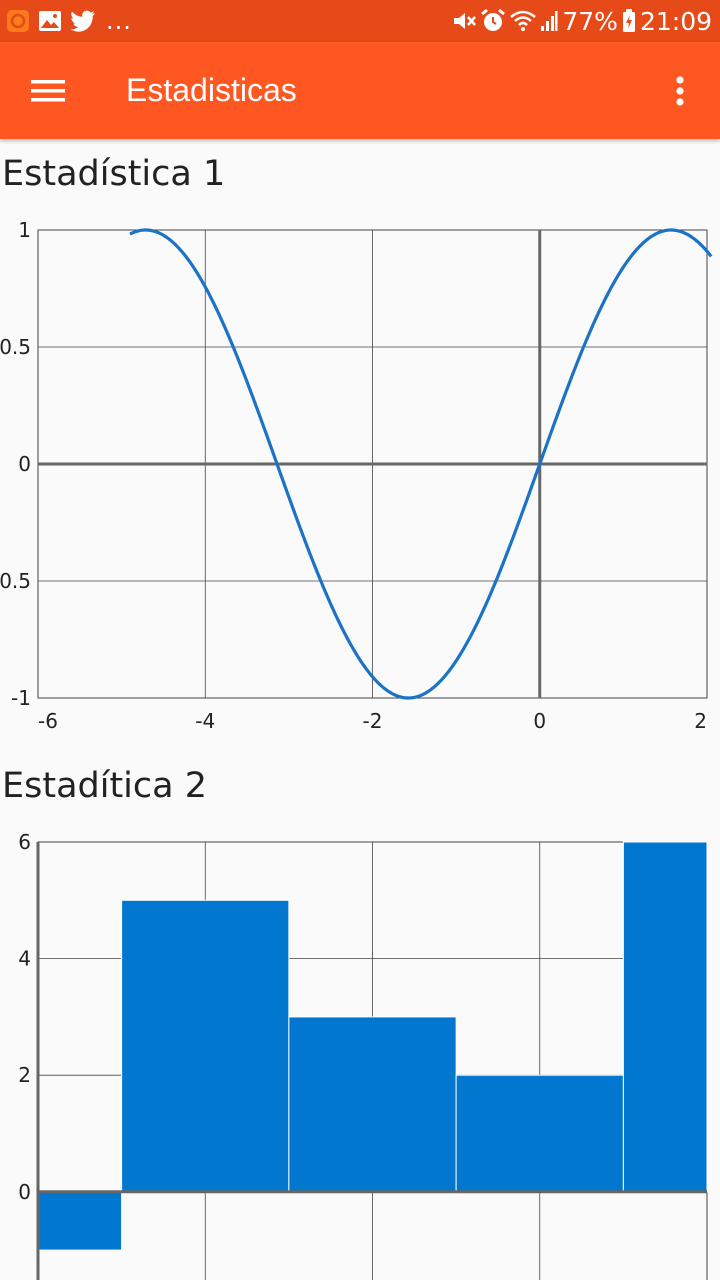 The image size is (720, 1280). I want to click on chart-1-title: Estadística 1, so click(114, 174).